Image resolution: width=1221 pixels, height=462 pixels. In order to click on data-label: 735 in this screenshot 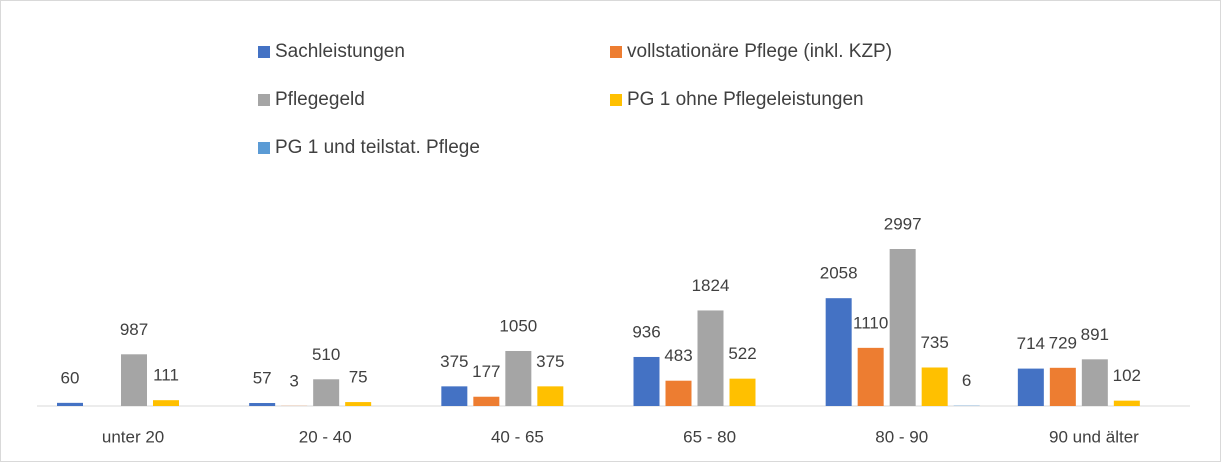, I will do `click(934, 342)`.